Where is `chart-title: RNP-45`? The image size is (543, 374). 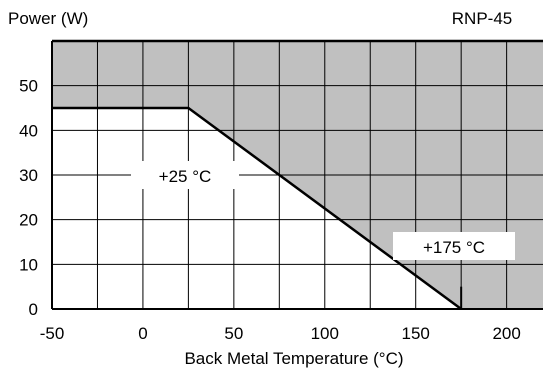 chart-title: RNP-45 is located at coordinates (482, 18).